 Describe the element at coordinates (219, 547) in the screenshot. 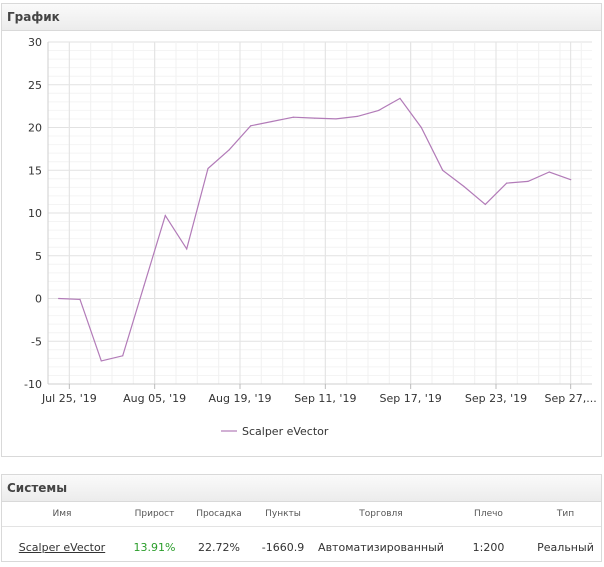

I see `drawdown-value: 22.72%` at that location.